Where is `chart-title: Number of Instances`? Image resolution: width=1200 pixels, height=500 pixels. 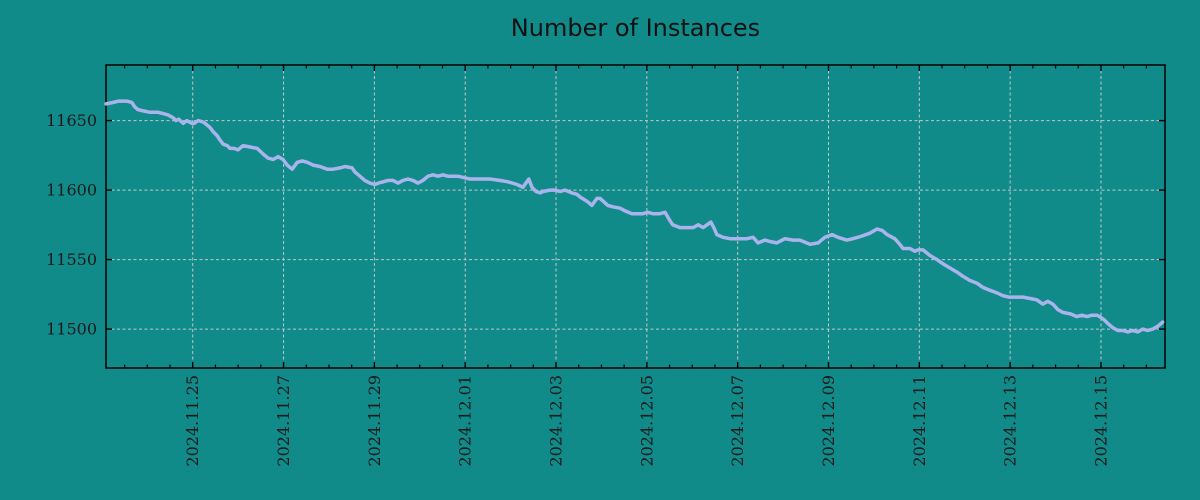
chart-title: Number of Instances is located at coordinates (635, 28).